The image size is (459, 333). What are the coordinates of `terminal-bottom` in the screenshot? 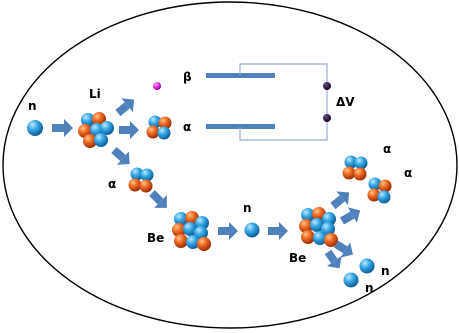 It's located at (327, 118).